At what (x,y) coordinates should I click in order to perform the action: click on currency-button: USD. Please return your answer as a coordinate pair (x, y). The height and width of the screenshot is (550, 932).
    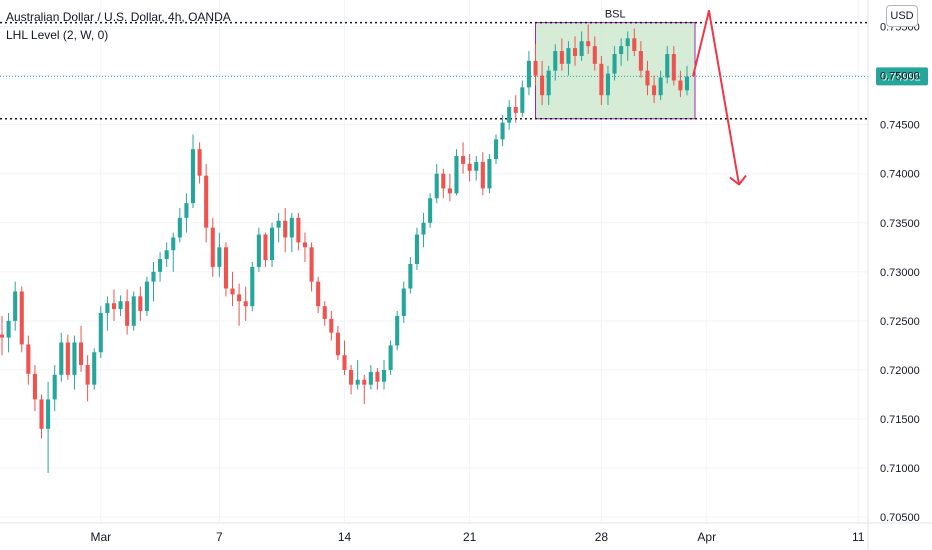
    Looking at the image, I should click on (902, 16).